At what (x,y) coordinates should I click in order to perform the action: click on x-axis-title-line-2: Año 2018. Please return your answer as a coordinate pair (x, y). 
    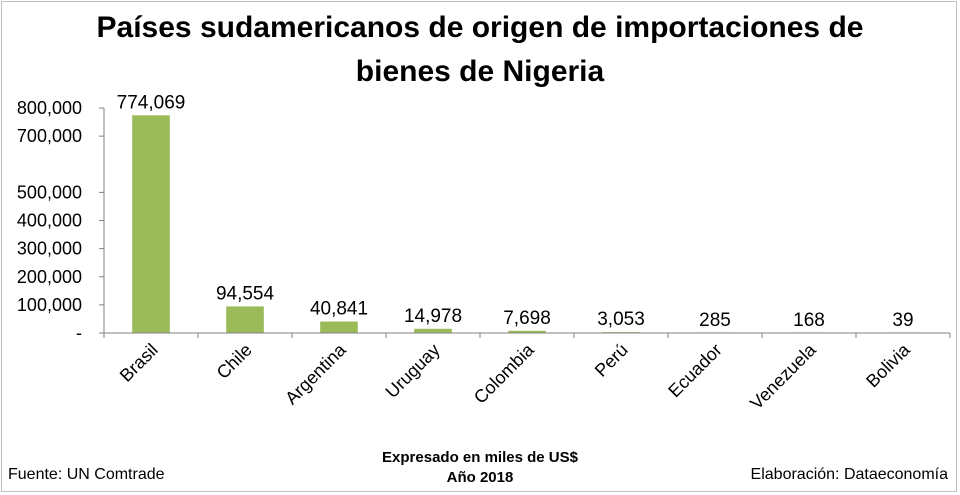
    Looking at the image, I should click on (480, 477).